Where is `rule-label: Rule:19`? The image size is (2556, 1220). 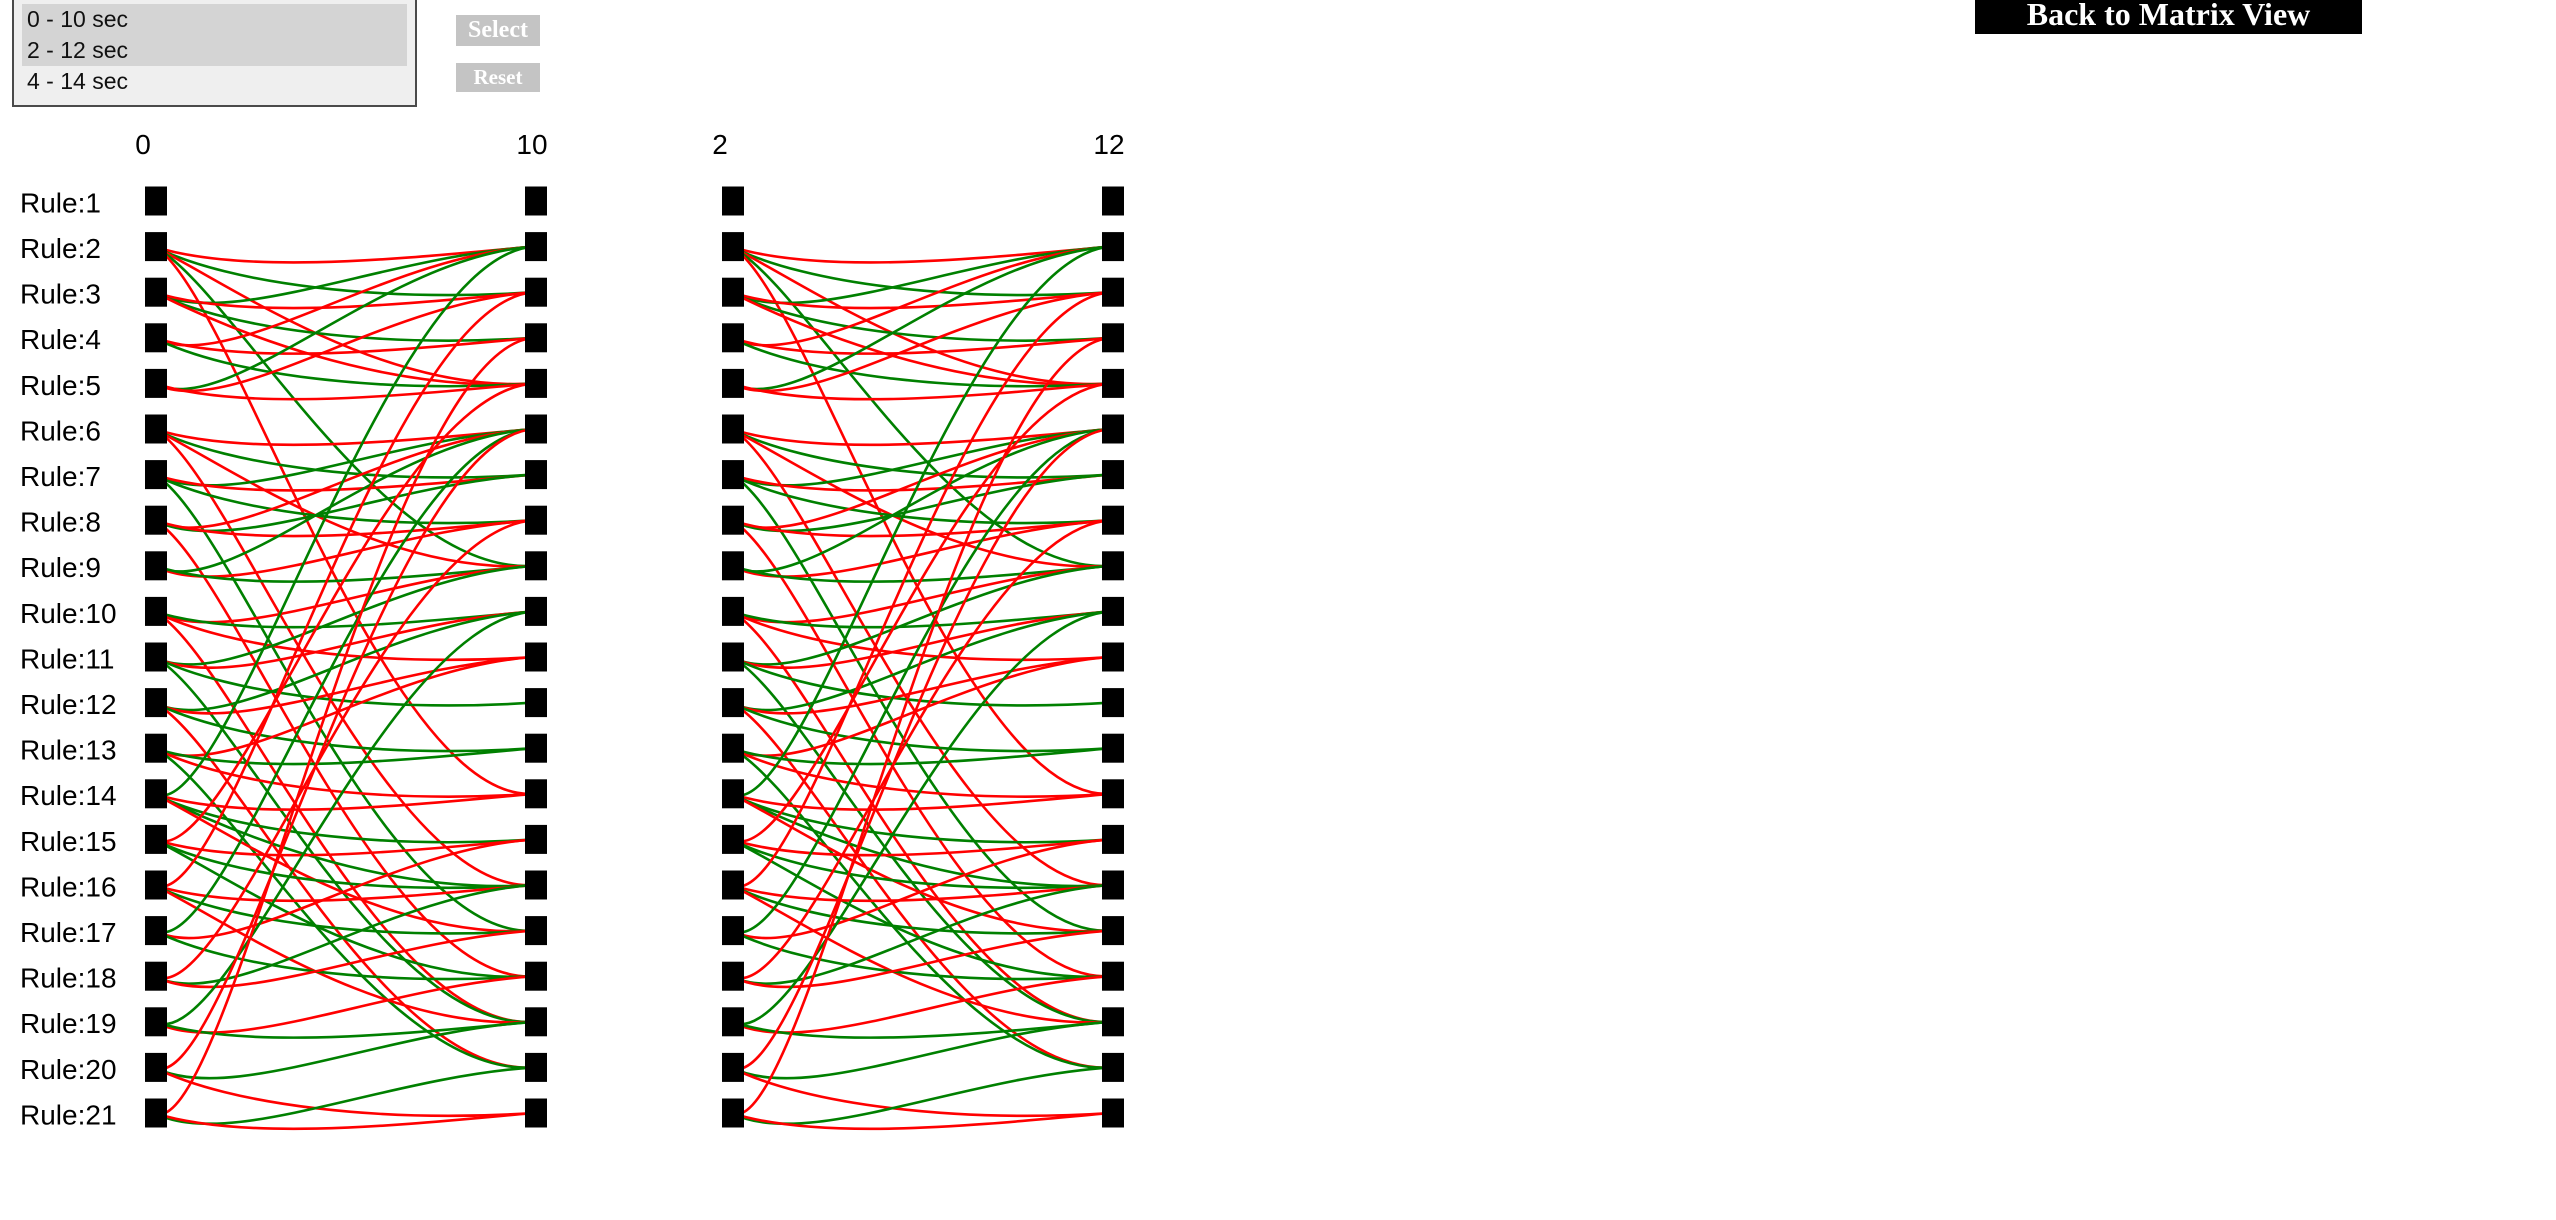
rule-label: Rule:19 is located at coordinates (68, 1023).